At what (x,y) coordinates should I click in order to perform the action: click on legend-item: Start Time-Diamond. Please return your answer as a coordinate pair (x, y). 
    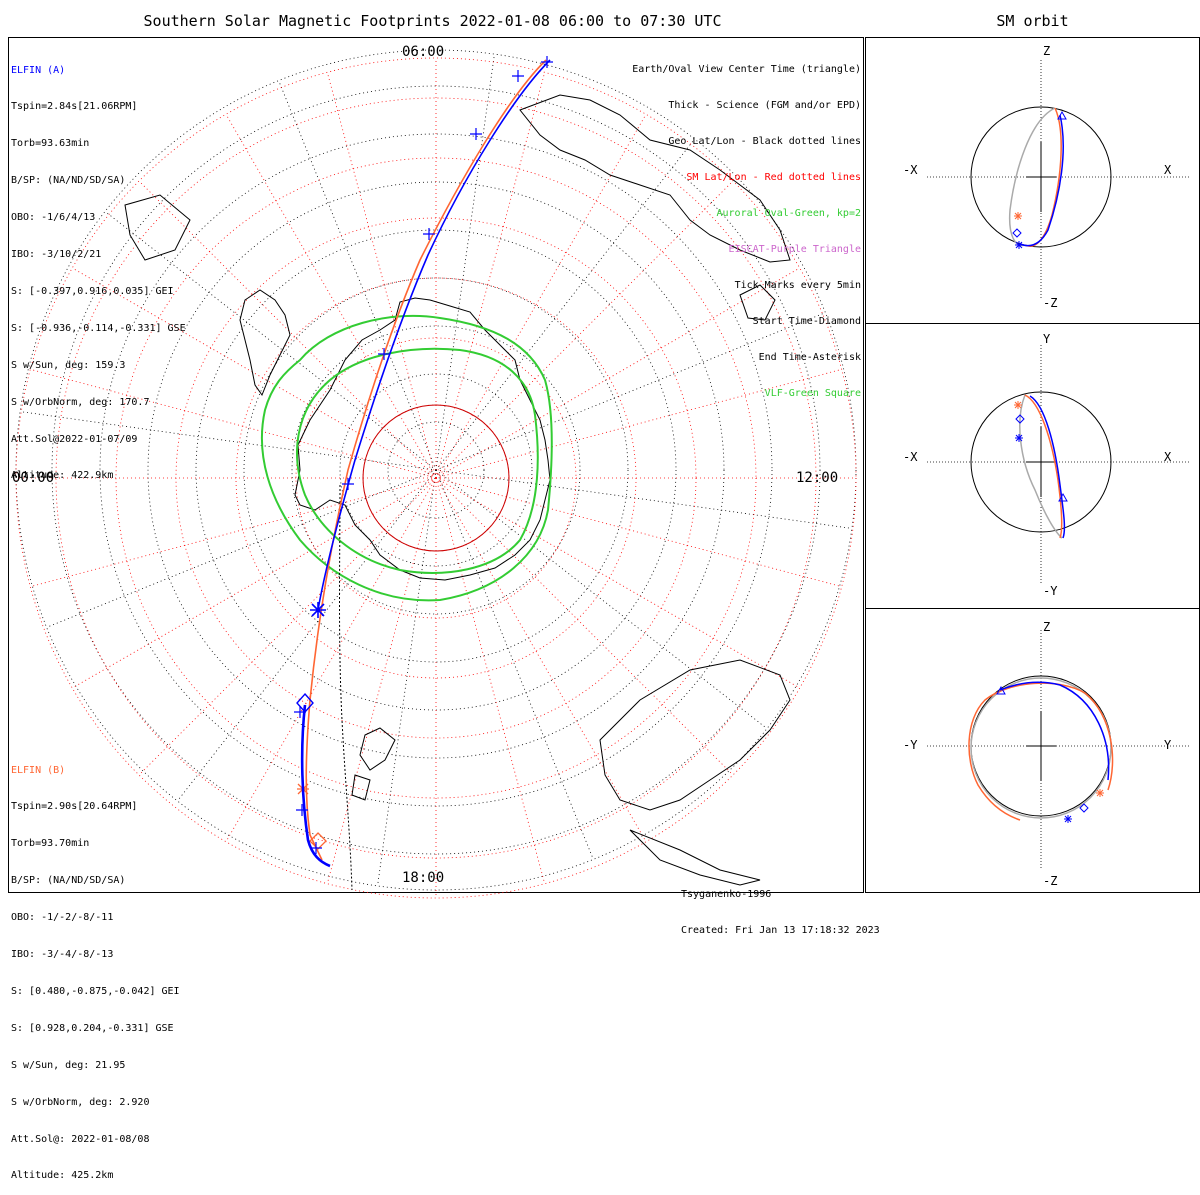
    Looking at the image, I should click on (806, 321).